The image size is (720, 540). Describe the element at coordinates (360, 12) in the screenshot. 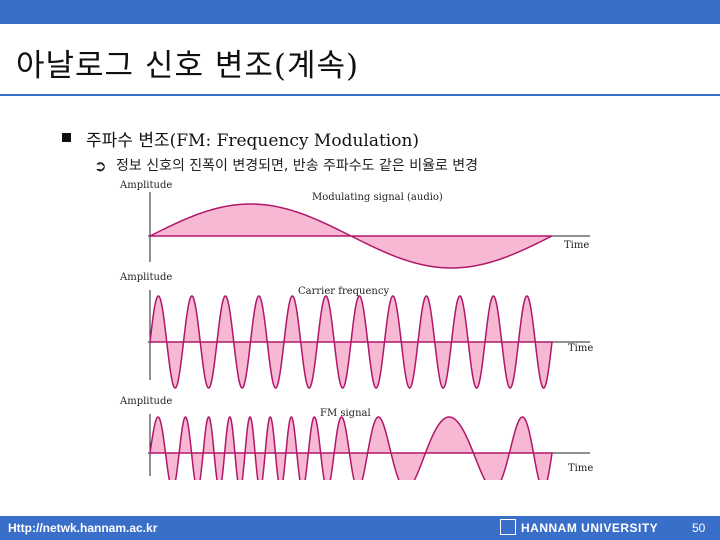

I see `top-accent-bar` at that location.